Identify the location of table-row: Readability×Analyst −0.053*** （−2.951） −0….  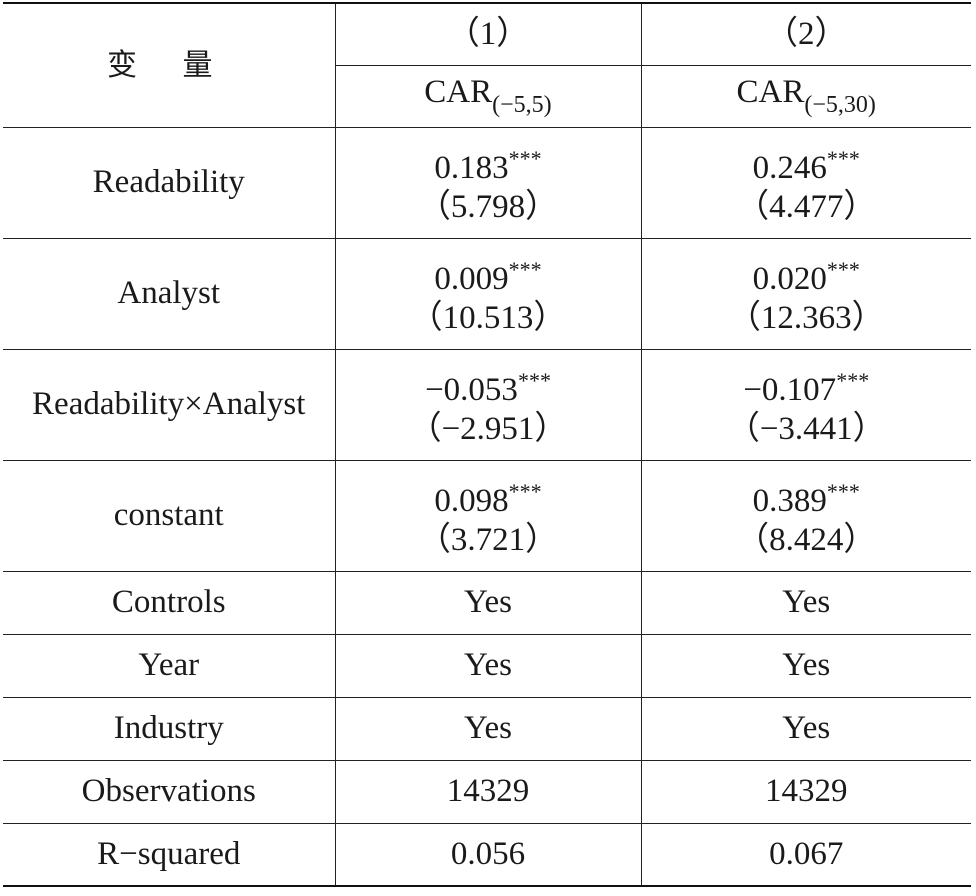
(487, 404).